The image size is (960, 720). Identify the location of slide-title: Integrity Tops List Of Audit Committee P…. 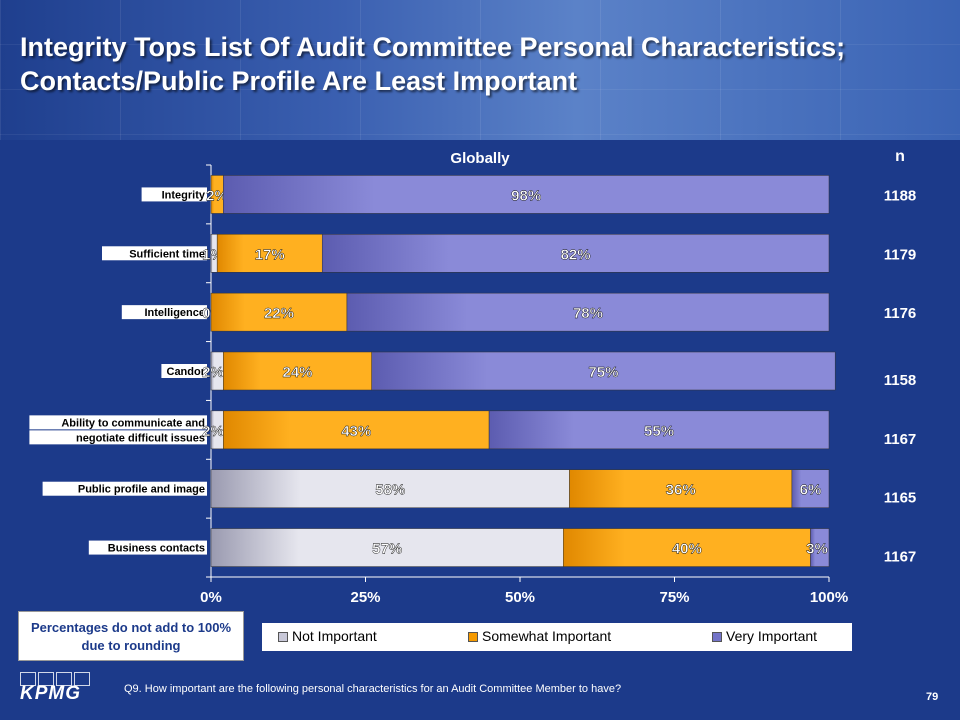
(433, 64).